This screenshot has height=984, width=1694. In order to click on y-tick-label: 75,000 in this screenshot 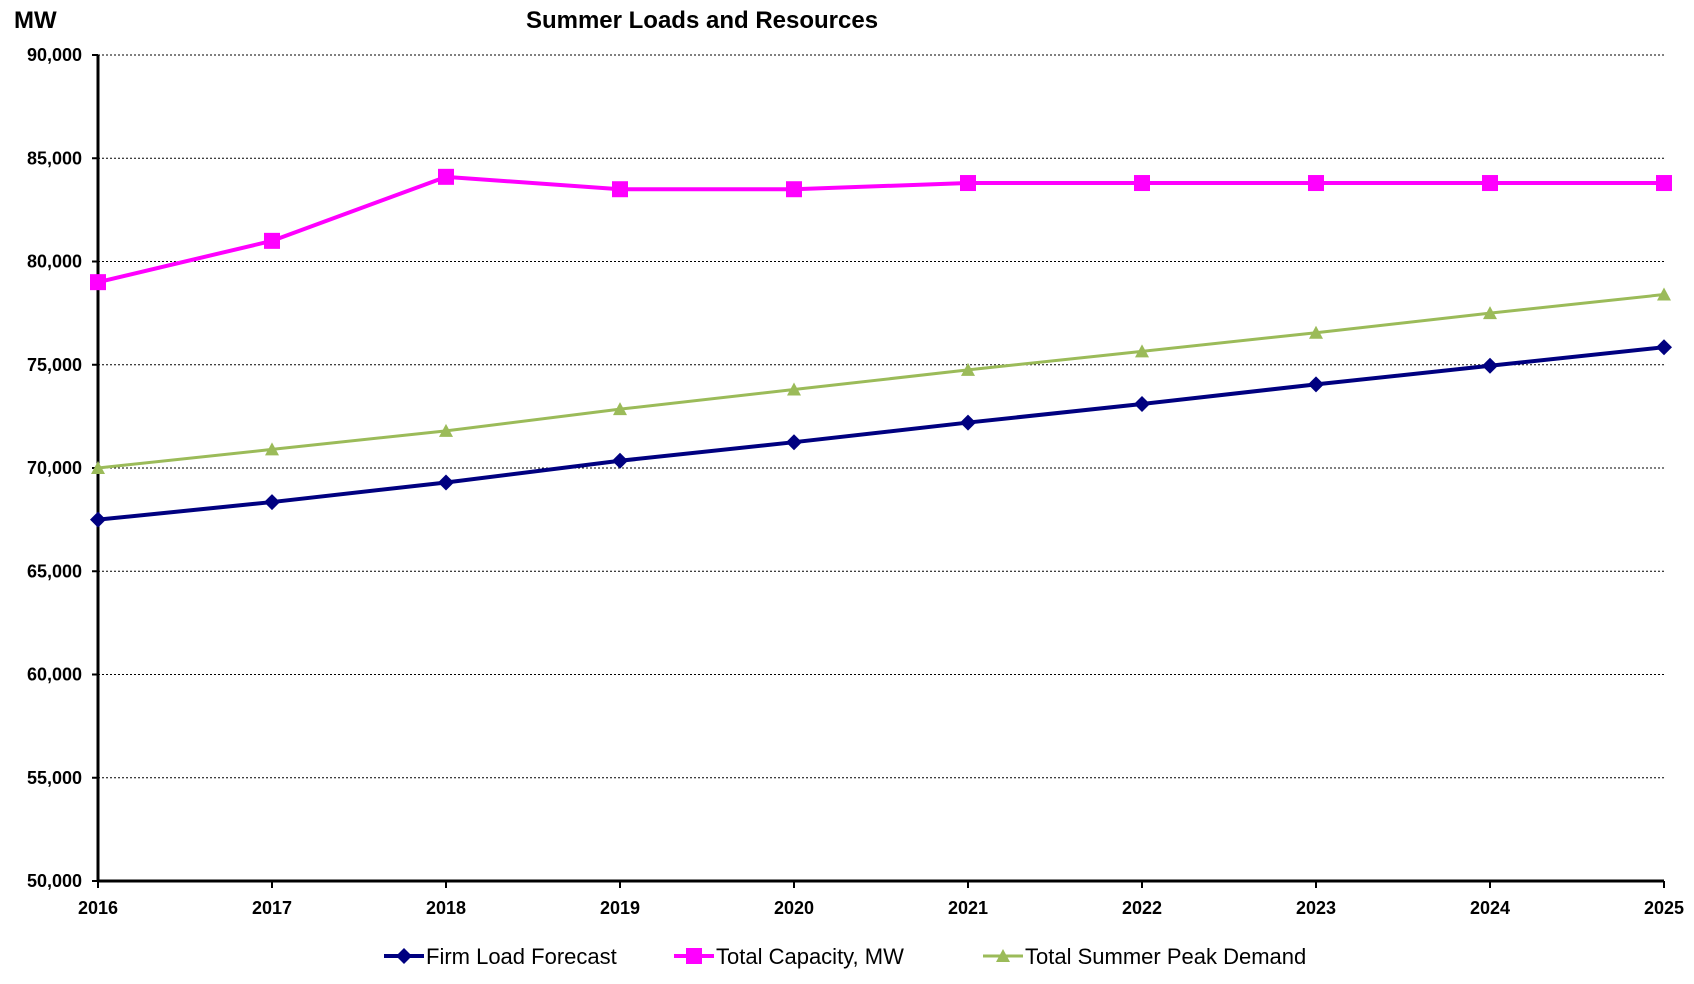, I will do `click(54, 365)`.